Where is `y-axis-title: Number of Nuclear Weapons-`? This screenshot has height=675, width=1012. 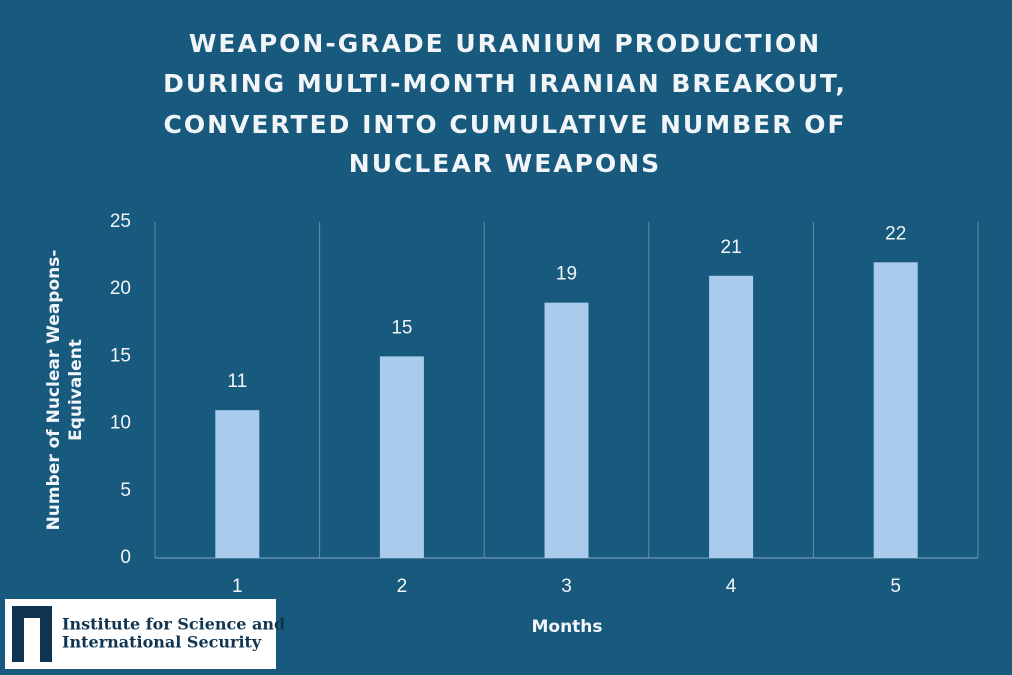 y-axis-title: Number of Nuclear Weapons- is located at coordinates (54, 390).